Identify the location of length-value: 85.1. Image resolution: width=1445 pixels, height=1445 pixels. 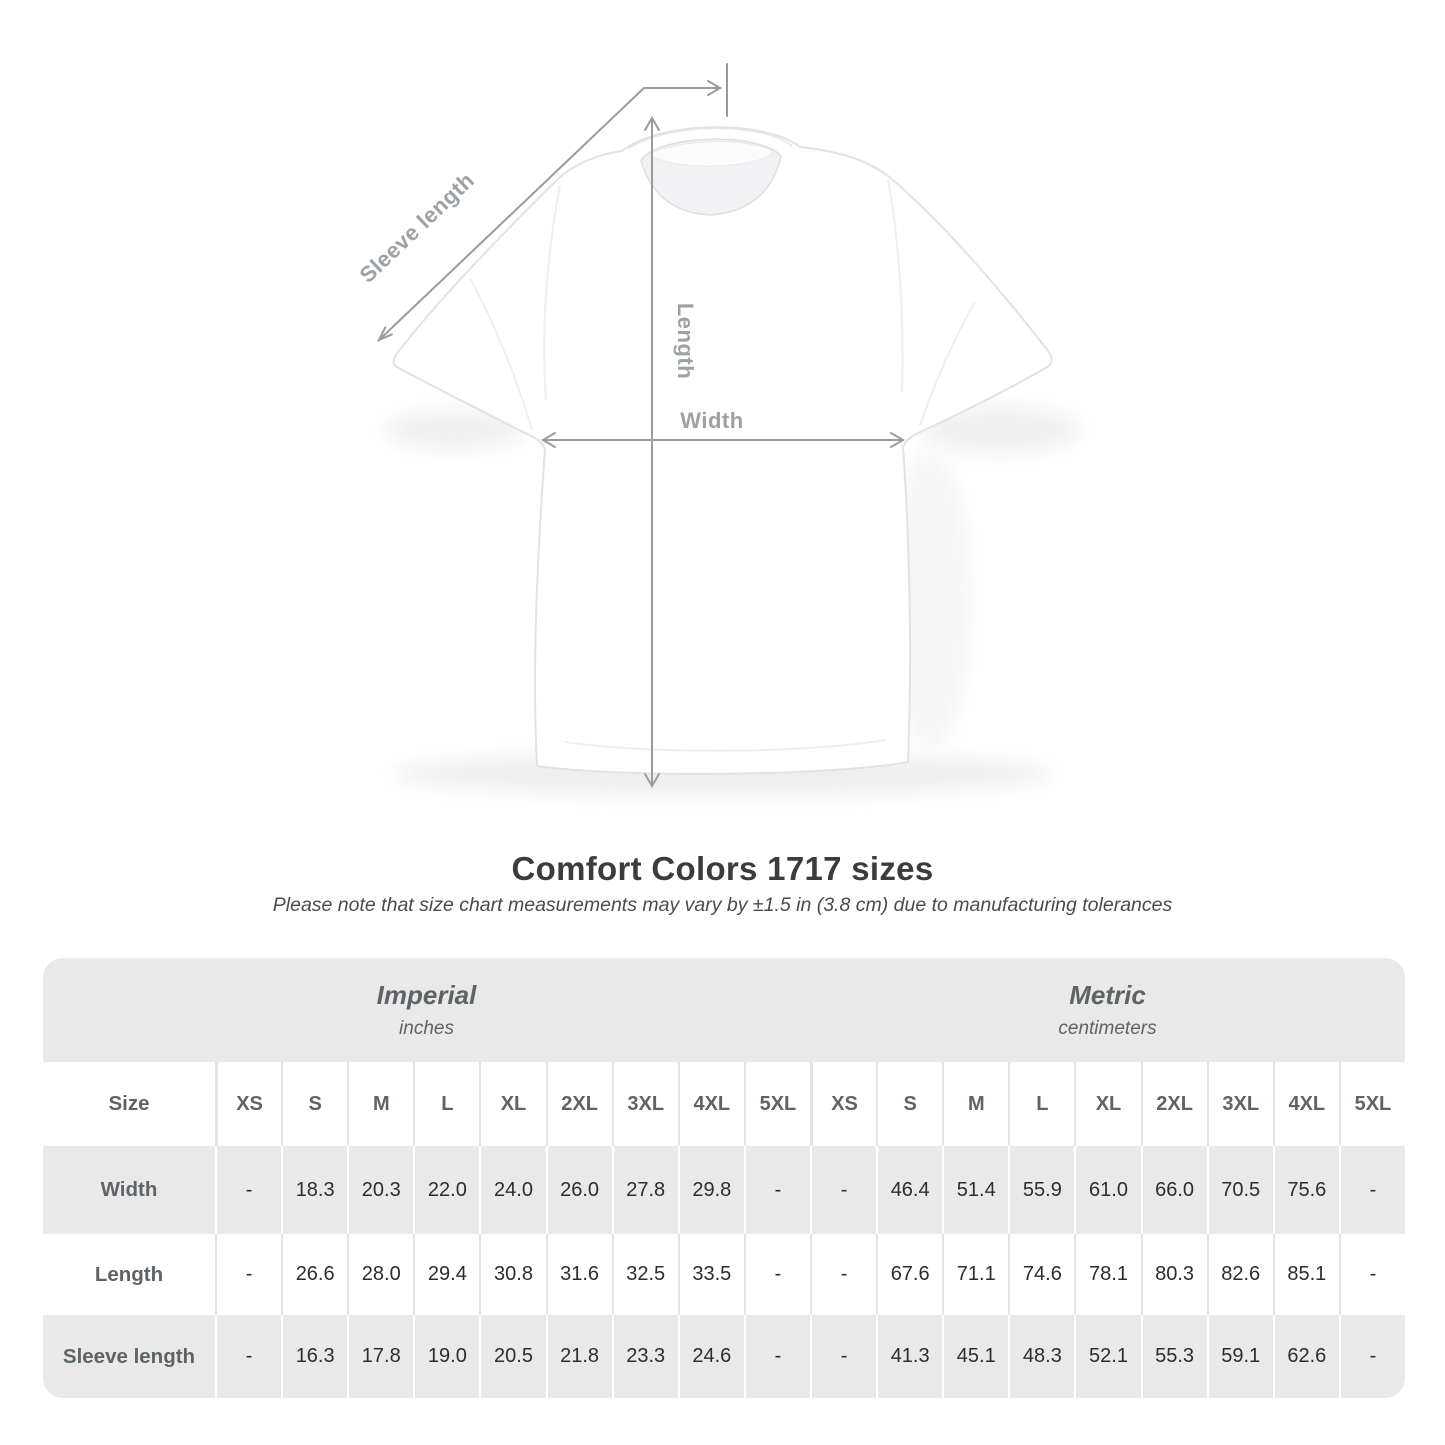
(1305, 1274).